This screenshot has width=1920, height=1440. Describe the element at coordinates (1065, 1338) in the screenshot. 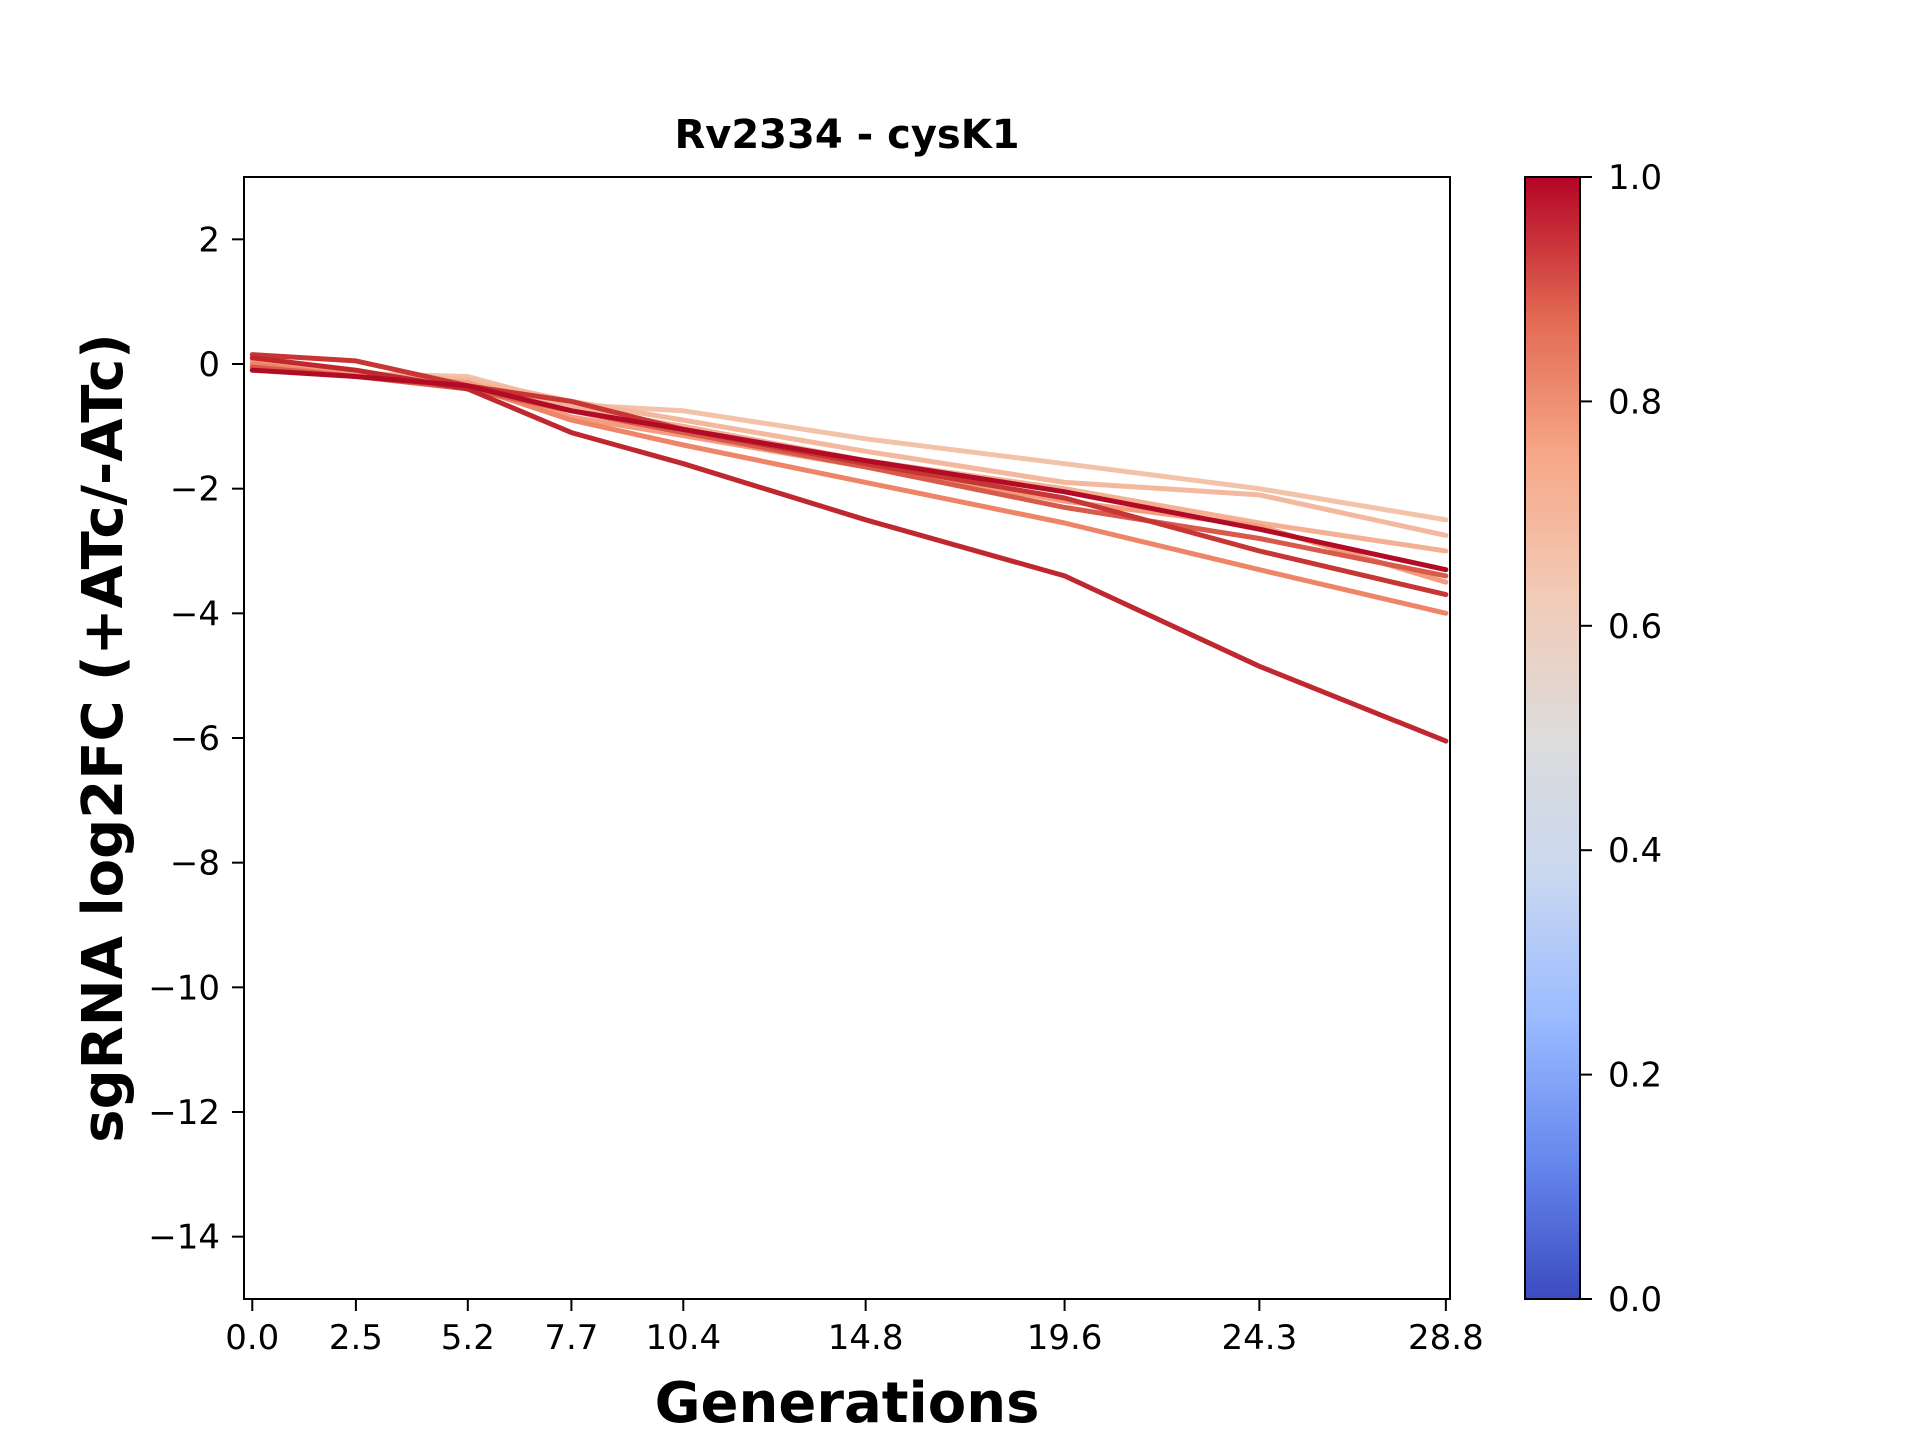

I see `x-tick-label: 19.6` at that location.